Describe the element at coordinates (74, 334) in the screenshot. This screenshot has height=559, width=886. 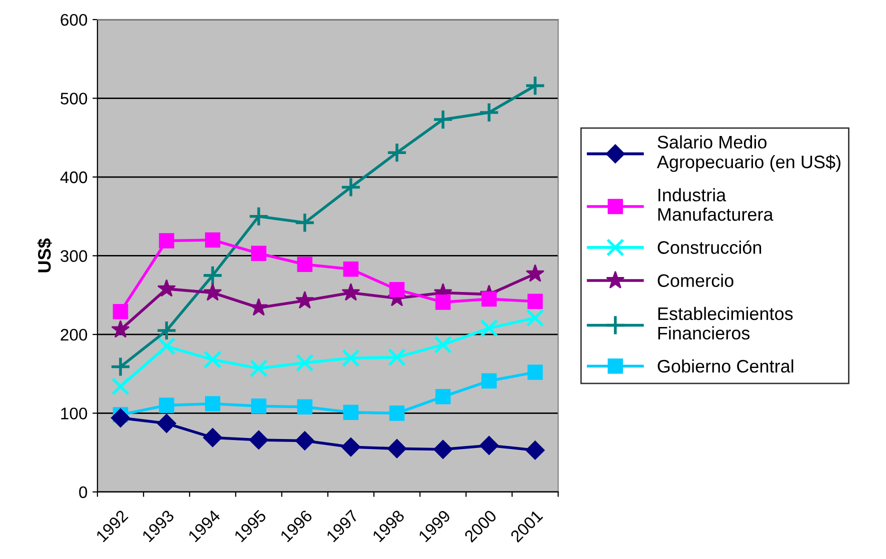
I see `y-tick-label: 200` at that location.